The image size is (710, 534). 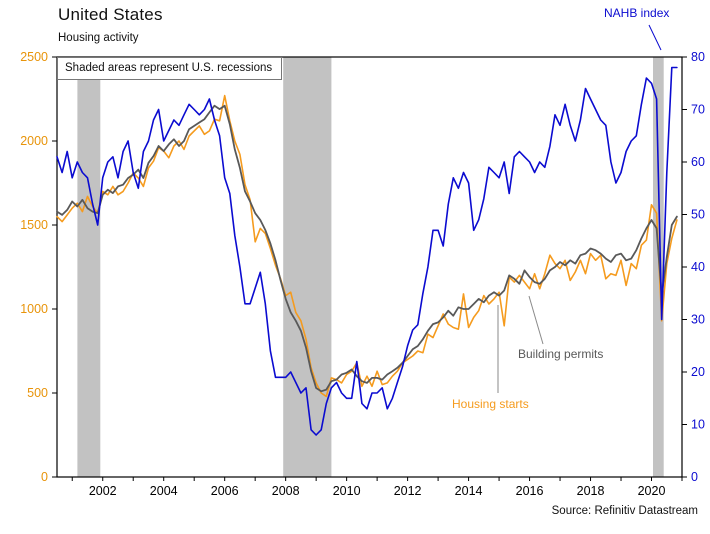 What do you see at coordinates (536, 320) in the screenshot?
I see `building-permits-connector` at bounding box center [536, 320].